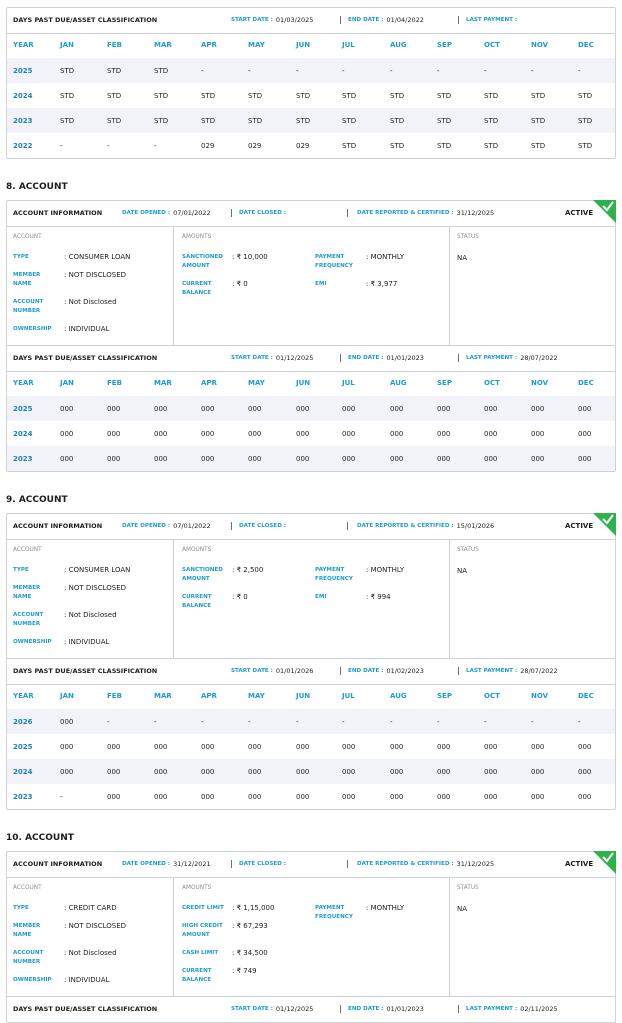 The image size is (622, 1023). I want to click on field-label: ACCOUNT NUMBER, so click(28, 619).